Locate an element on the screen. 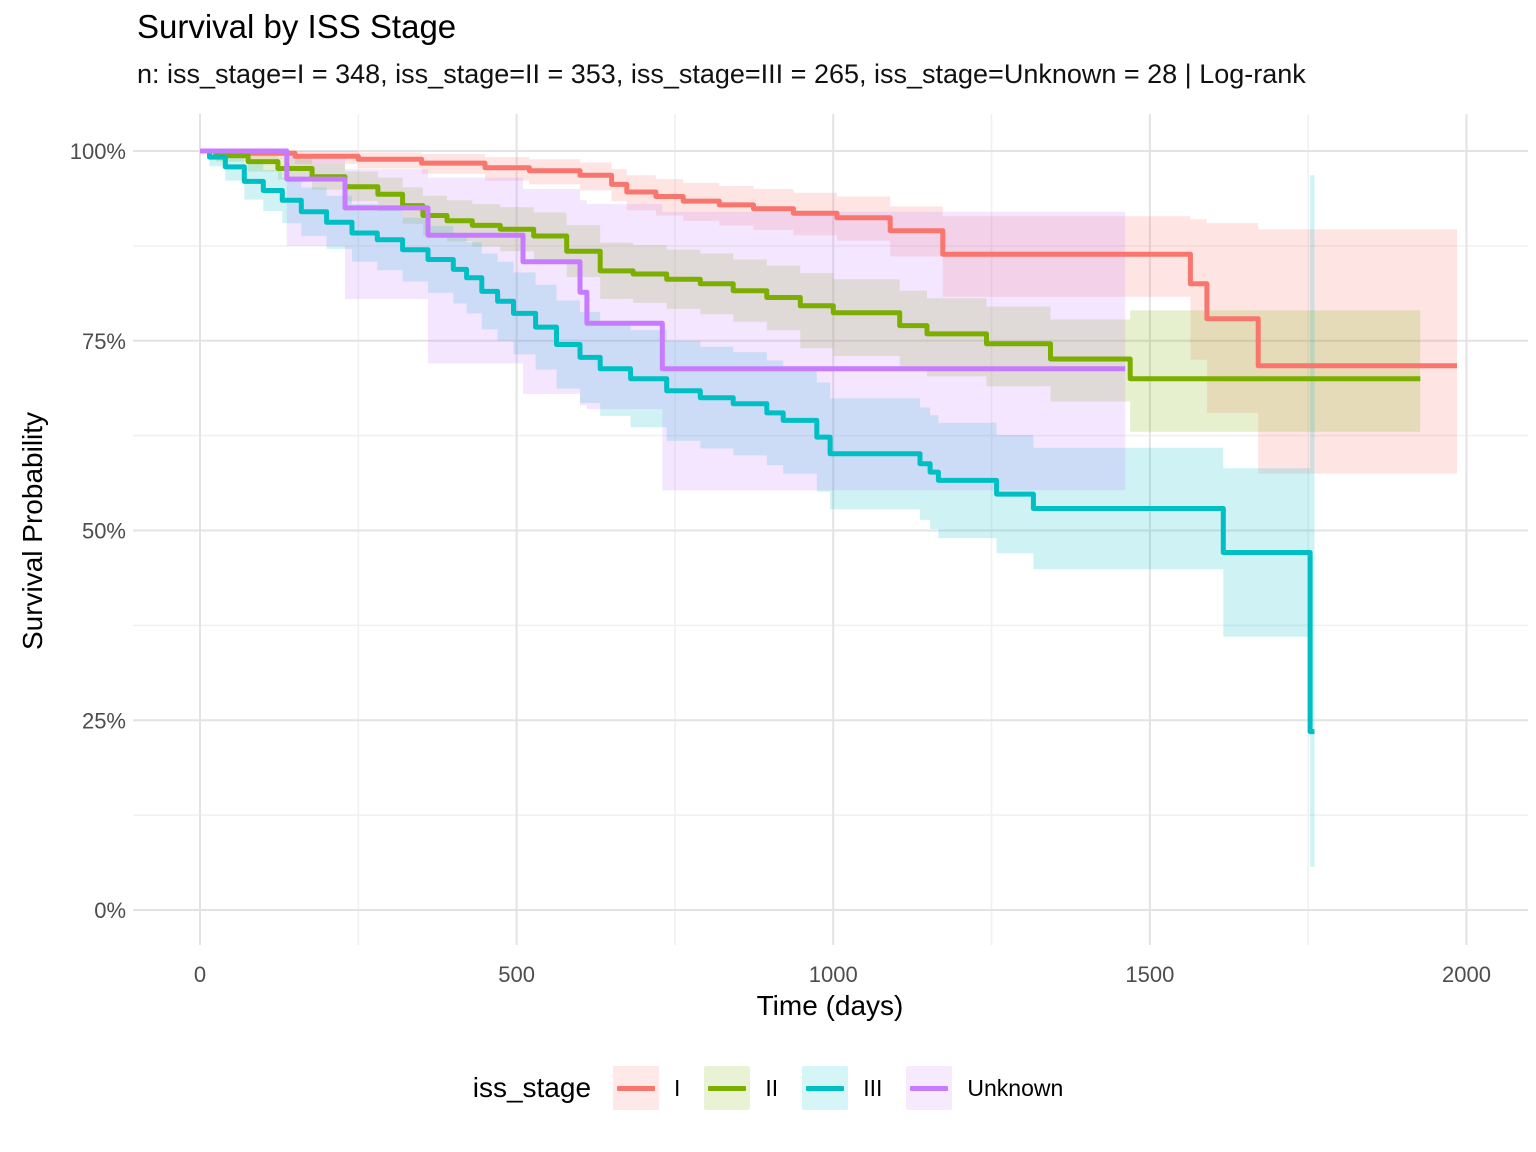  x-tick-label: 2000 is located at coordinates (1466, 974).